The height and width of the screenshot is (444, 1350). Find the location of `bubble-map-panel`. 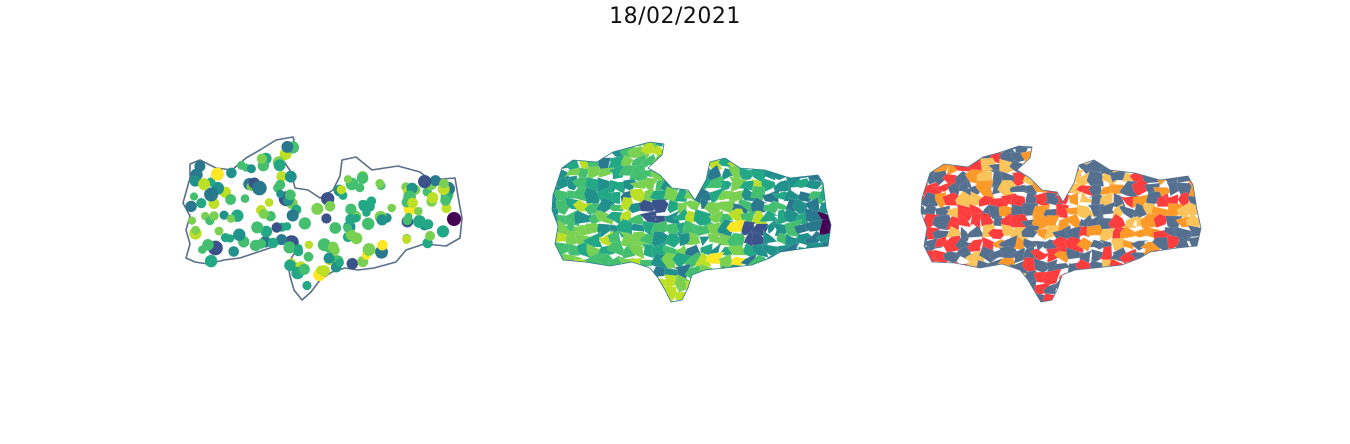

bubble-map-panel is located at coordinates (322, 218).